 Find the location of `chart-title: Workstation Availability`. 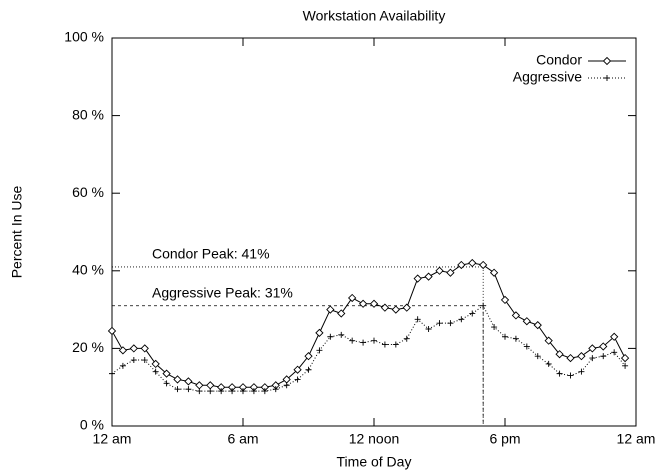

chart-title: Workstation Availability is located at coordinates (374, 16).